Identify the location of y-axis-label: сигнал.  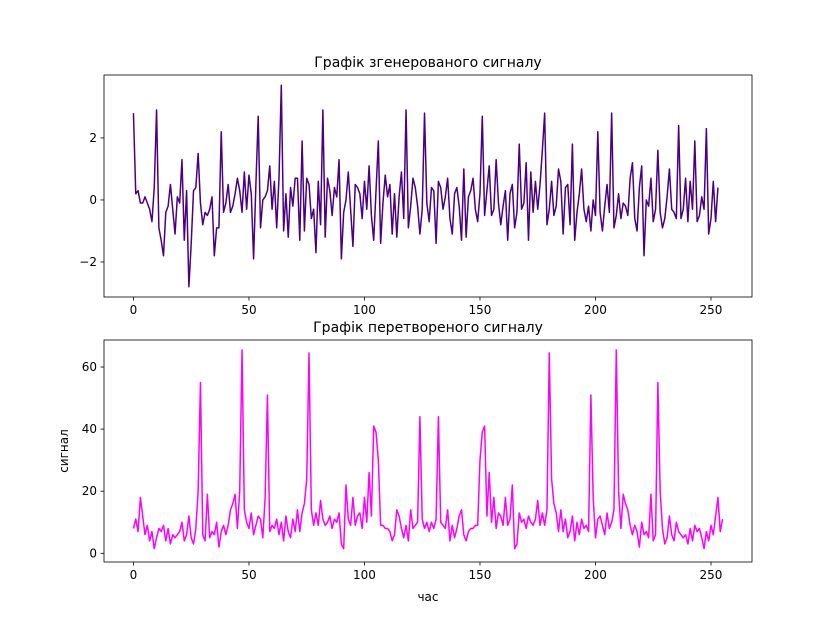
(64, 451).